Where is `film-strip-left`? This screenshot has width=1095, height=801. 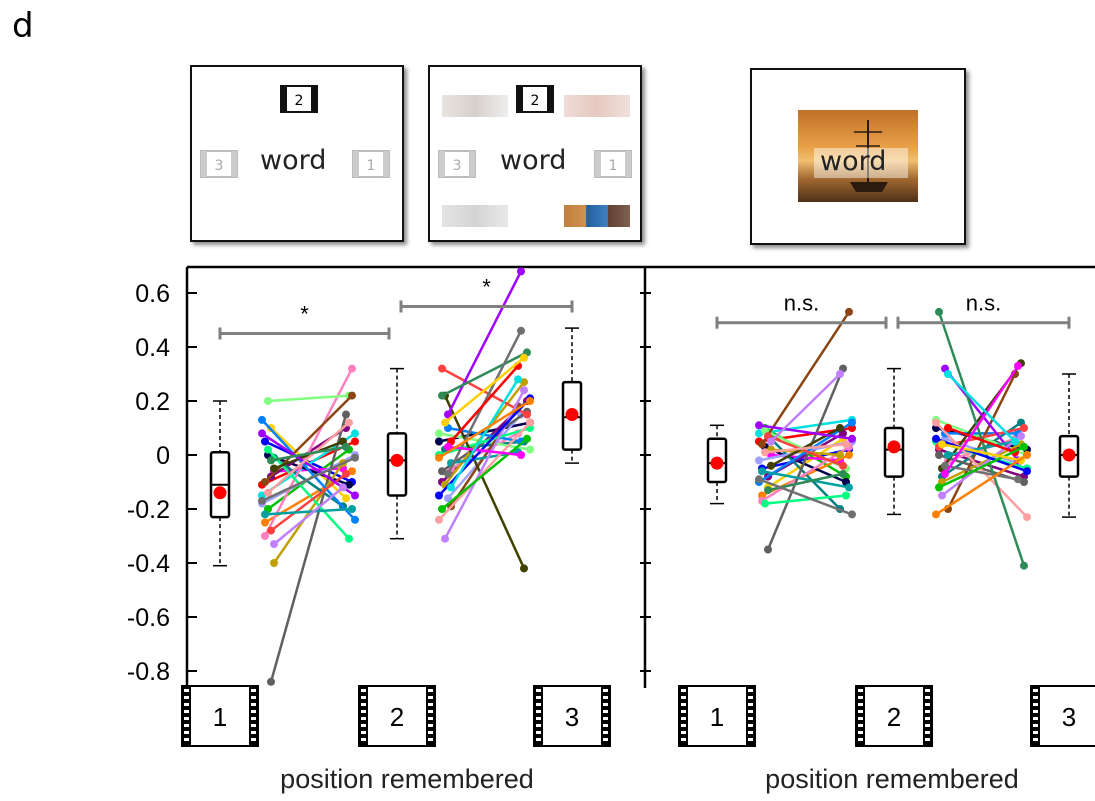
film-strip-left is located at coordinates (363, 716).